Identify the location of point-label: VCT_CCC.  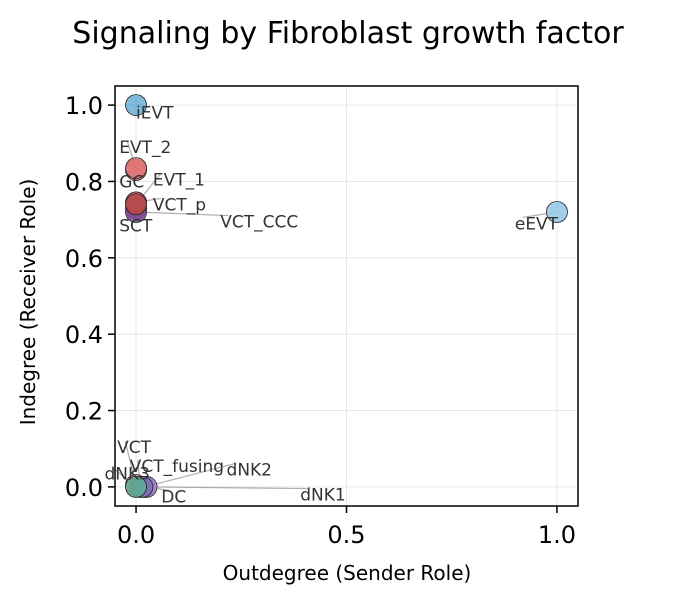
(259, 223).